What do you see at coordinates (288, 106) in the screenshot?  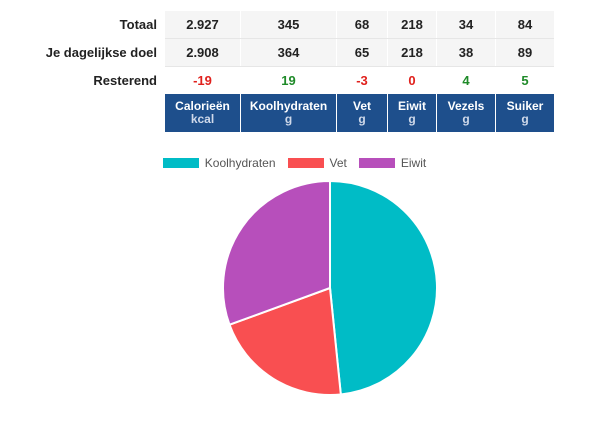 I see `column-name: Koolhydraten` at bounding box center [288, 106].